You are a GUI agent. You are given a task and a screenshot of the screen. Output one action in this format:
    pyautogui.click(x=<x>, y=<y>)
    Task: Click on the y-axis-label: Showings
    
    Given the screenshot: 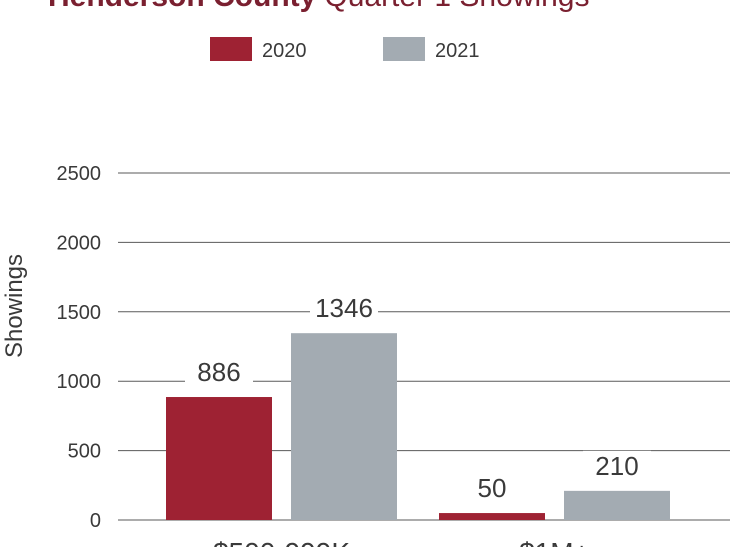 What is the action you would take?
    pyautogui.click(x=14, y=306)
    